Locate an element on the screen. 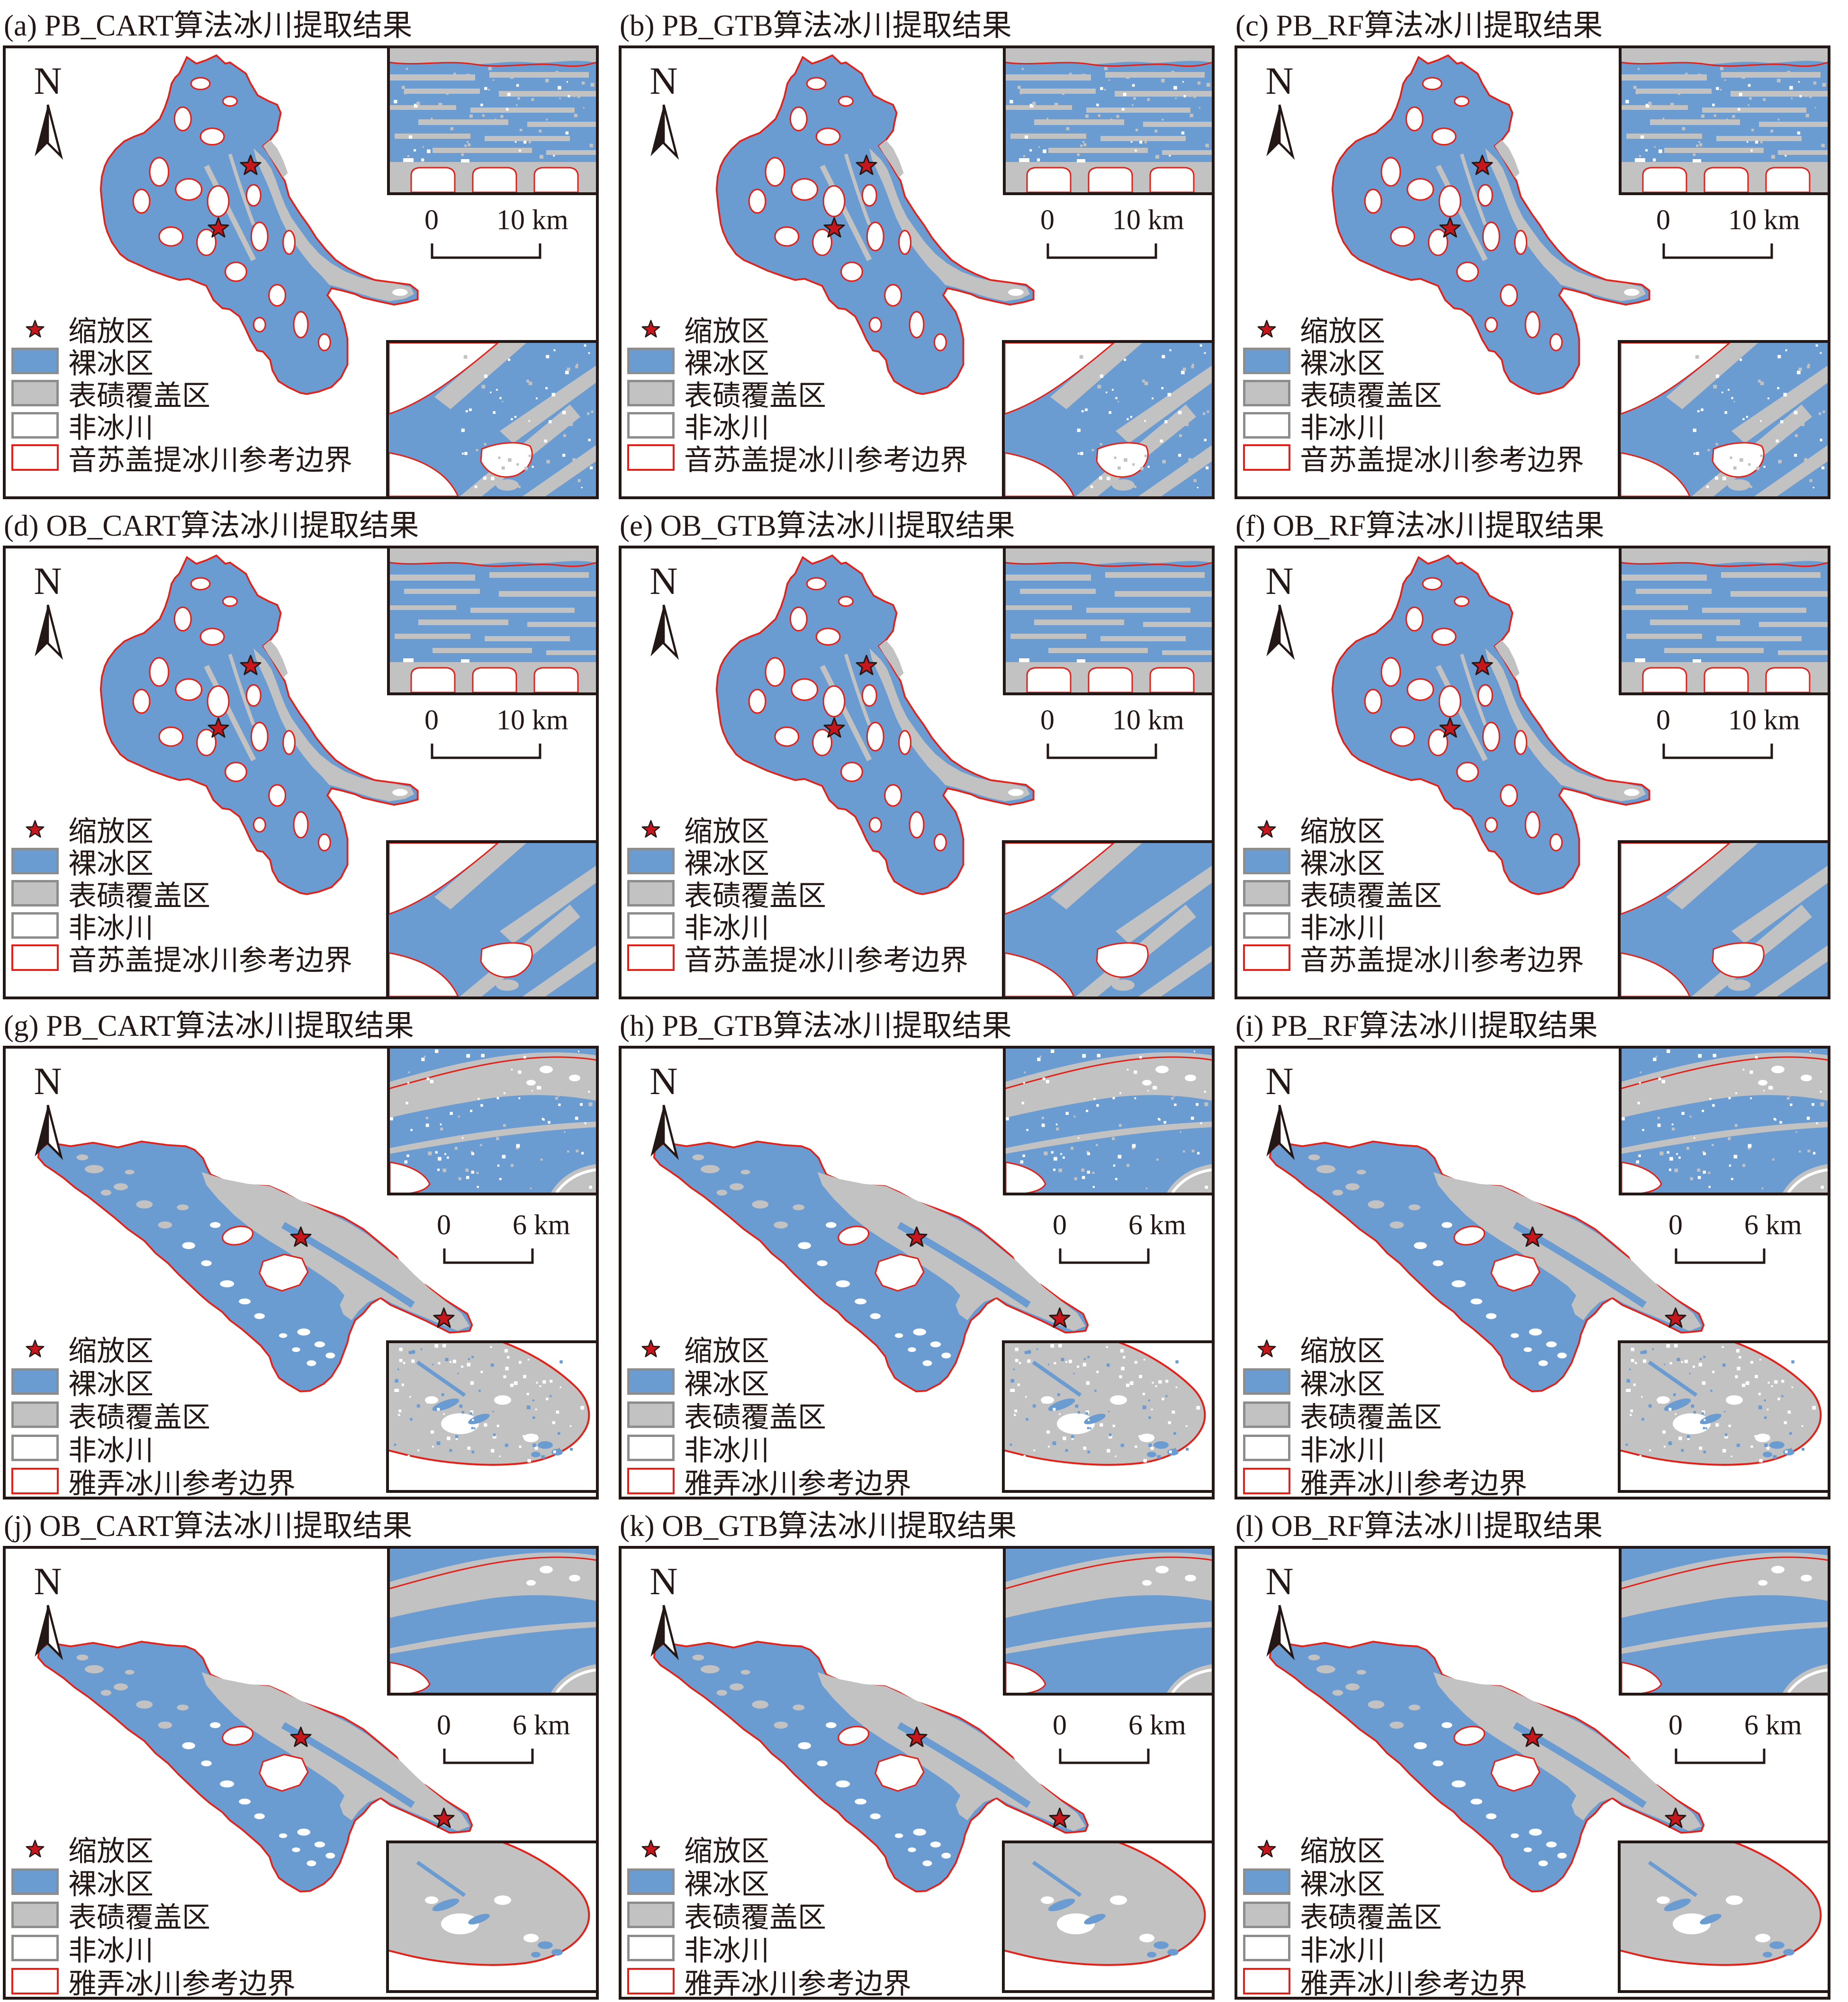 Image resolution: width=1848 pixels, height=2002 pixels. legend-label: 雅弄冰川参考边界 is located at coordinates (1413, 1482).